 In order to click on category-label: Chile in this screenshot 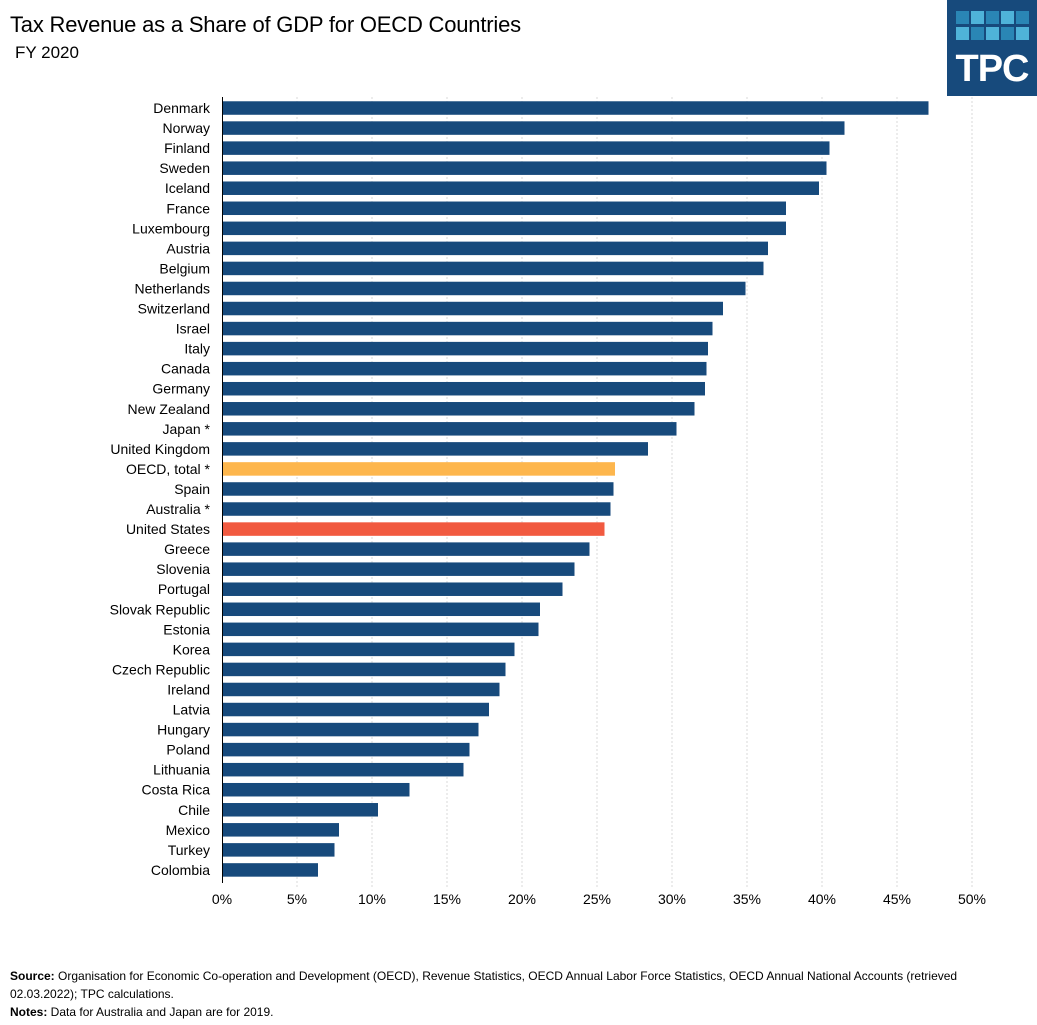, I will do `click(194, 810)`.